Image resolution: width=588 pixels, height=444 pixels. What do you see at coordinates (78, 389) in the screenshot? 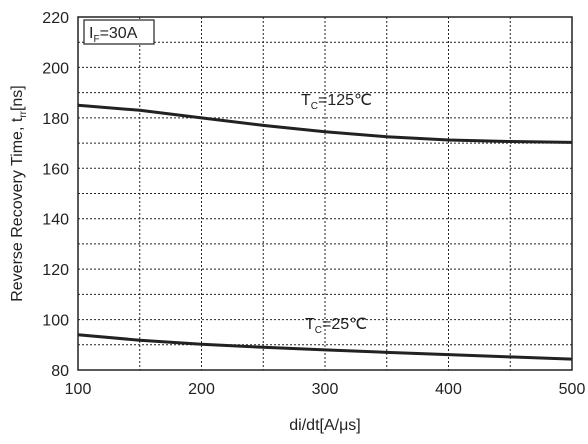
I see `x-tick-label: 100` at bounding box center [78, 389].